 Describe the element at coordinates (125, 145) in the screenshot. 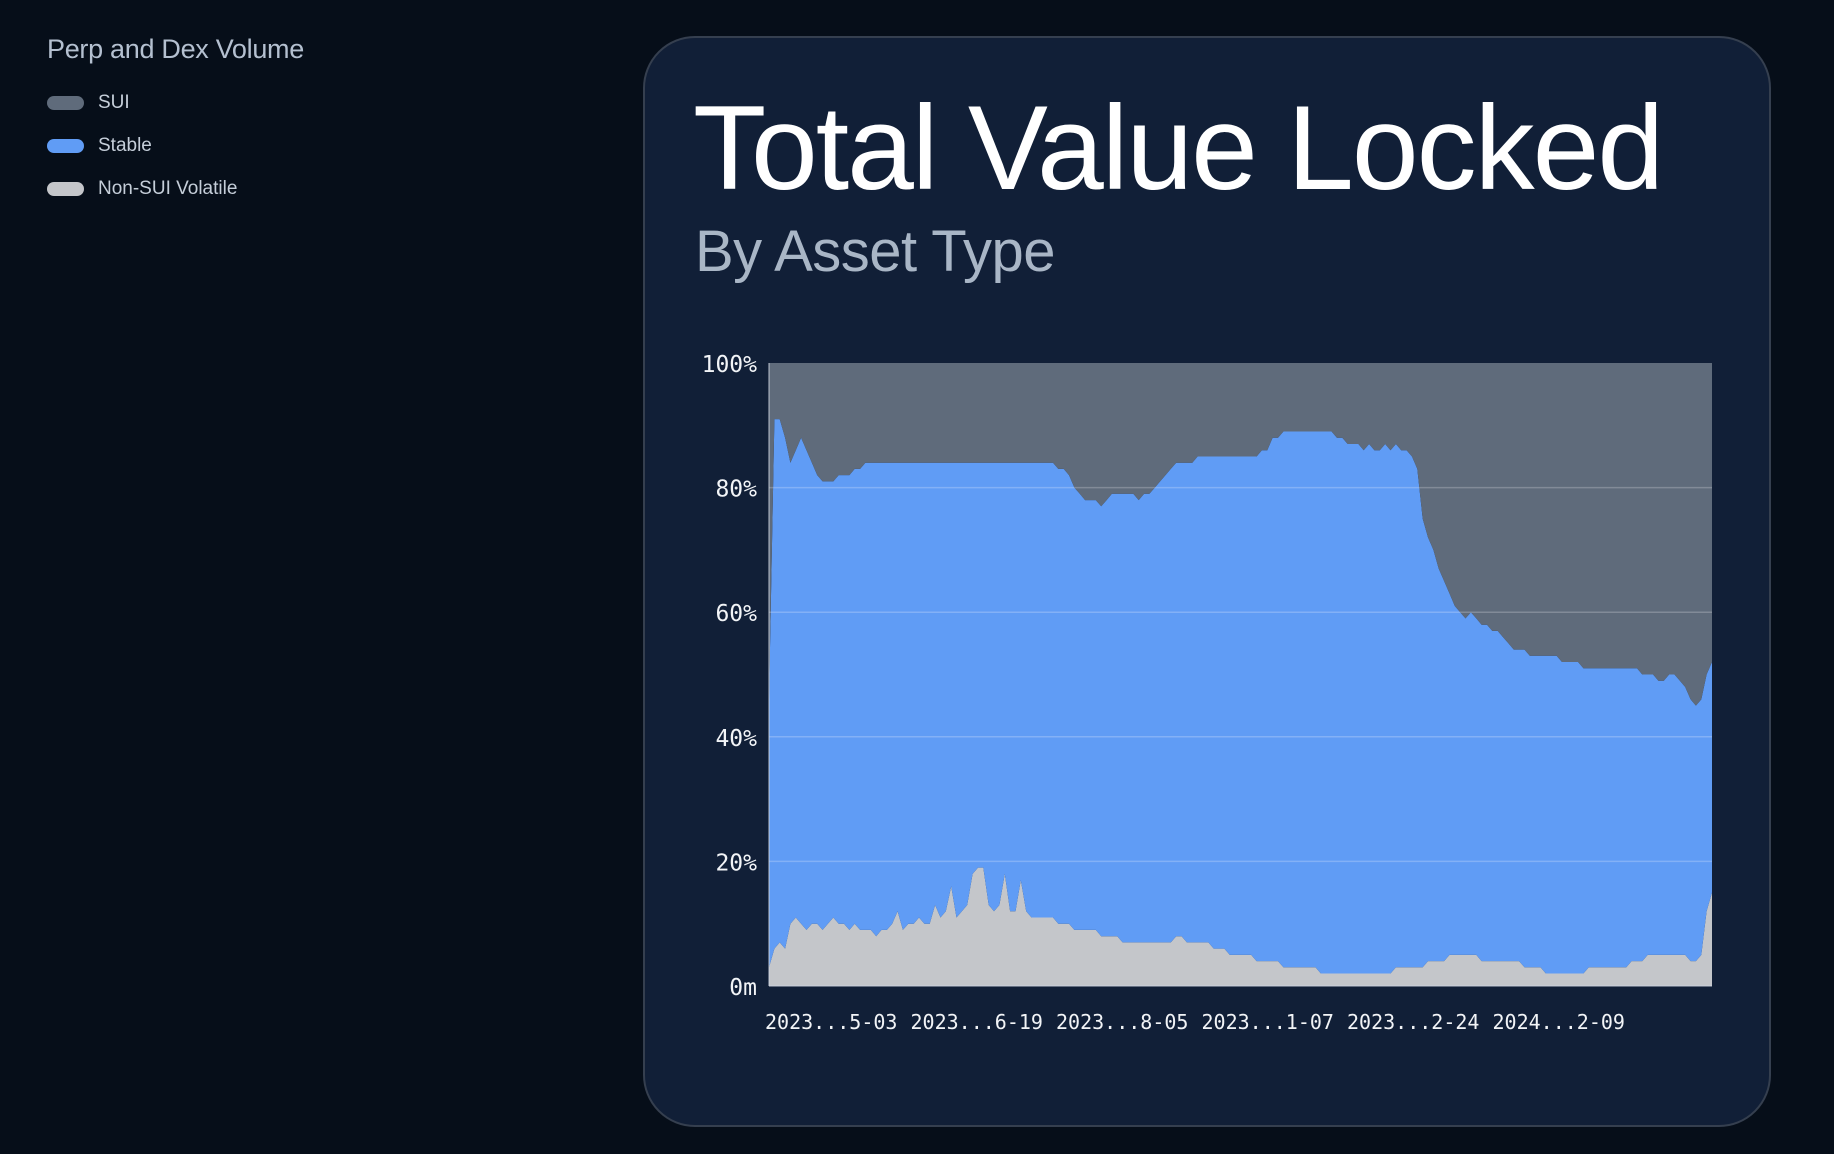

I see `legend-label-stable: Stable` at that location.